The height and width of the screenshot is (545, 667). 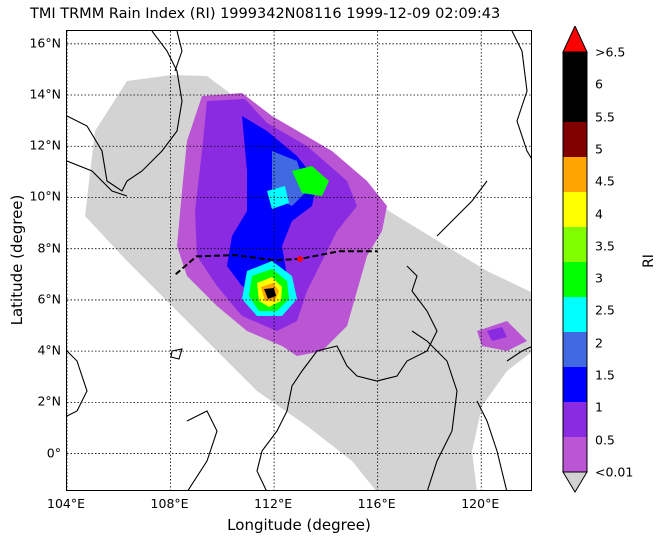 I want to click on y-tick-label: 4°N, so click(x=49, y=350).